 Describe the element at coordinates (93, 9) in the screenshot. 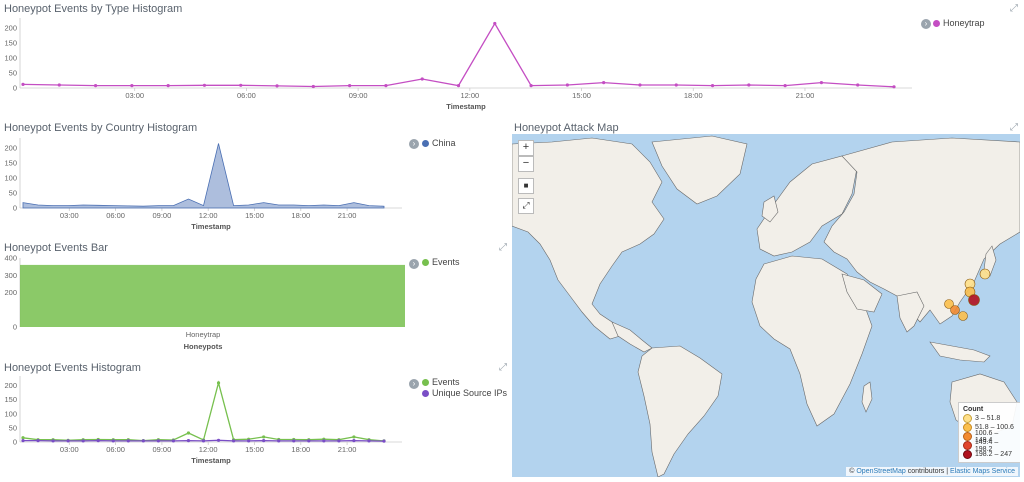

I see `type-histogram-title: Honeypot Events by Type Histogram` at that location.